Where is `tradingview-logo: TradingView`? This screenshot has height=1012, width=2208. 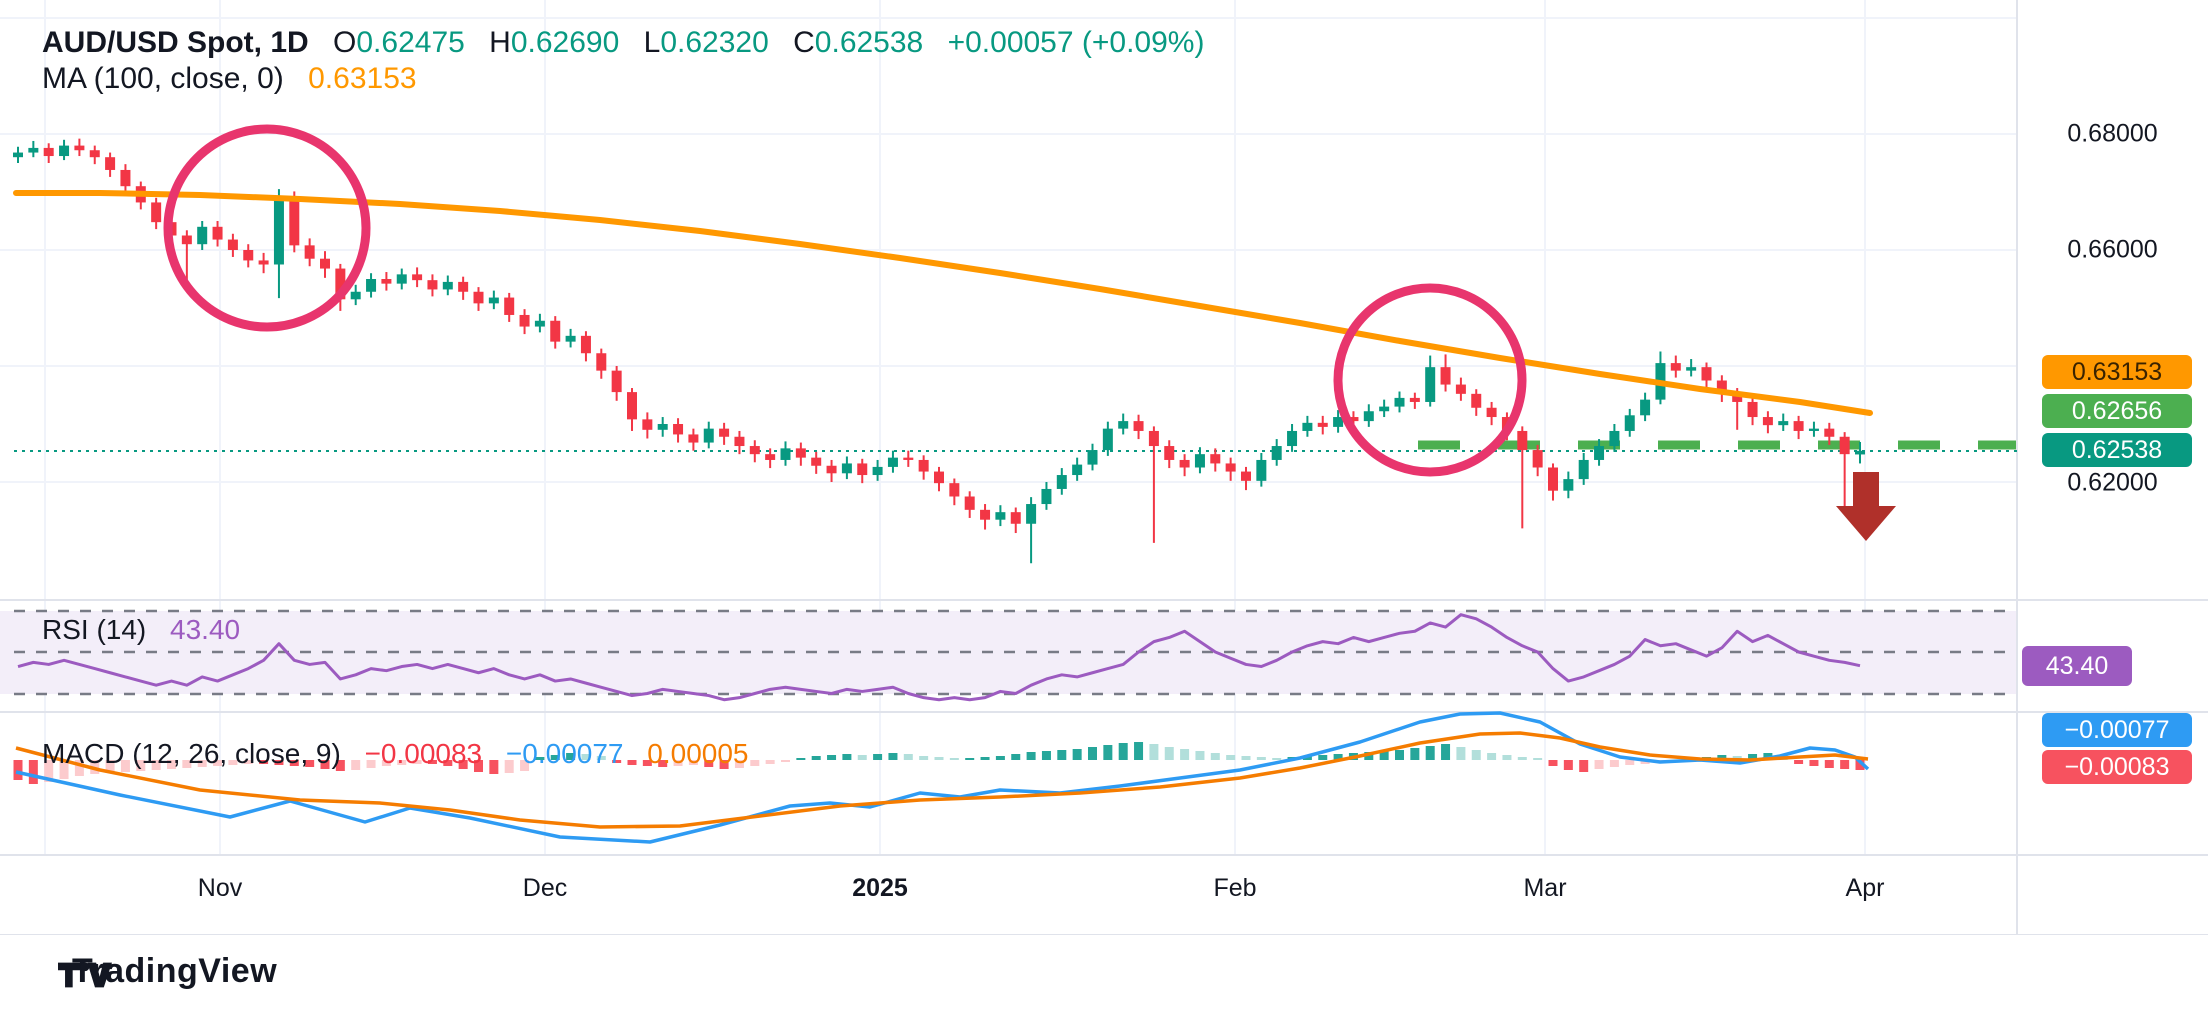
tradingview-logo: TradingView is located at coordinates (167, 971).